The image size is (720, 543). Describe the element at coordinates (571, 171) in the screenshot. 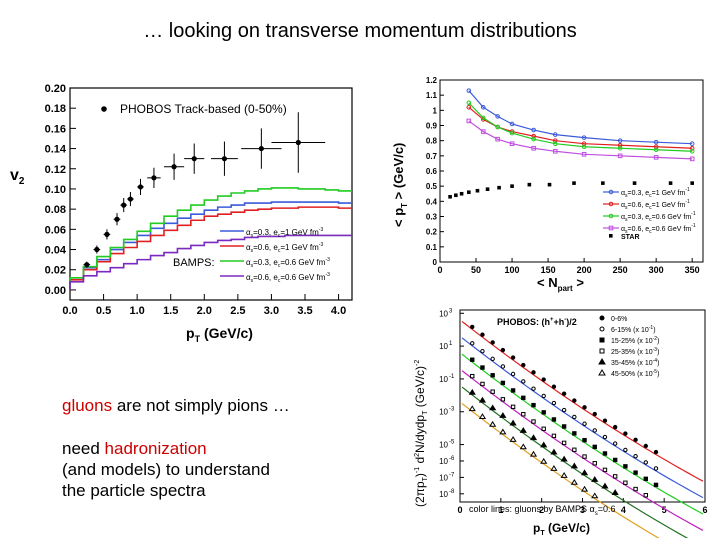

I see `mean-pt-plot-frame` at that location.